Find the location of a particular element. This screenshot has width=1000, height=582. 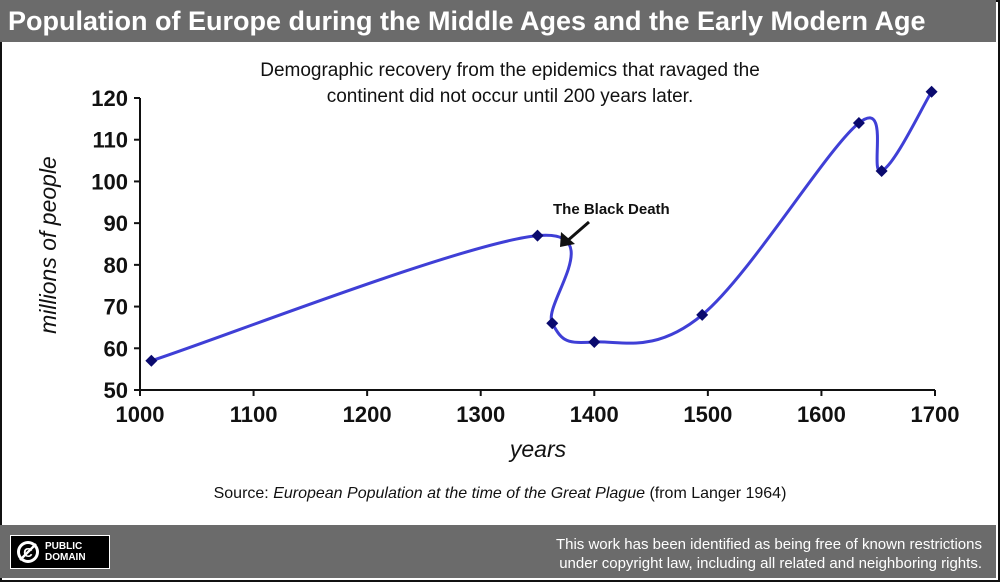

public-domain-text: PUBLIC DOMAIN is located at coordinates (65, 552).